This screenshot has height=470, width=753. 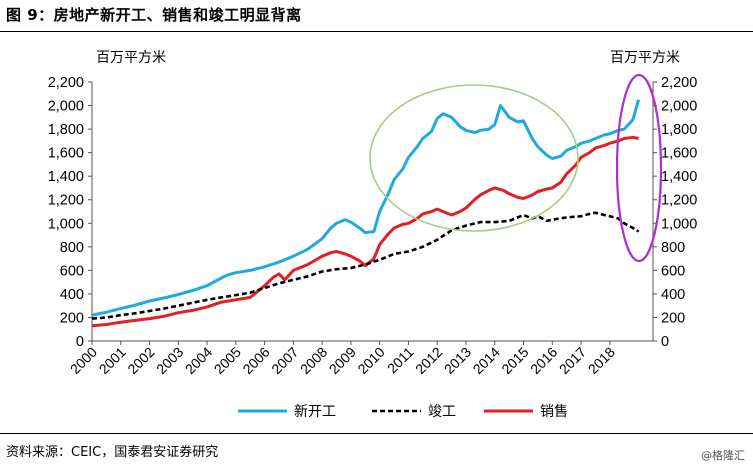 I want to click on x-tick-label: 2007, so click(x=284, y=360).